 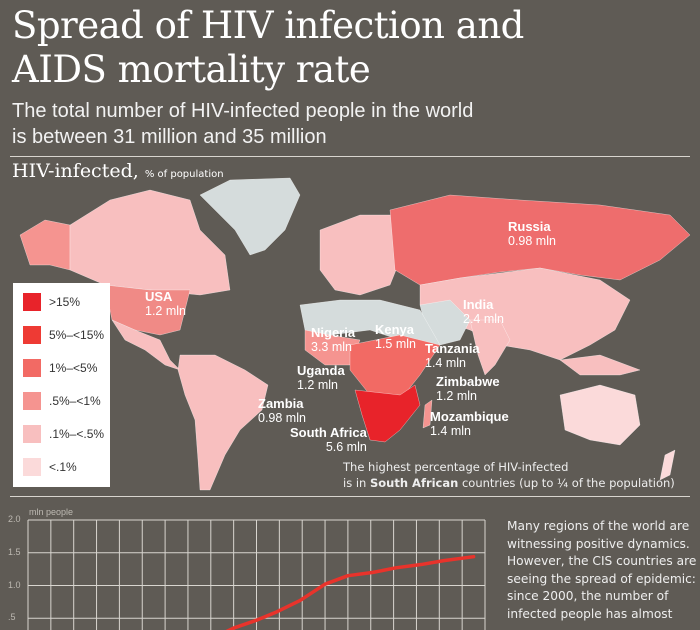 I want to click on y-tick-label: 1.0, so click(x=14, y=584).